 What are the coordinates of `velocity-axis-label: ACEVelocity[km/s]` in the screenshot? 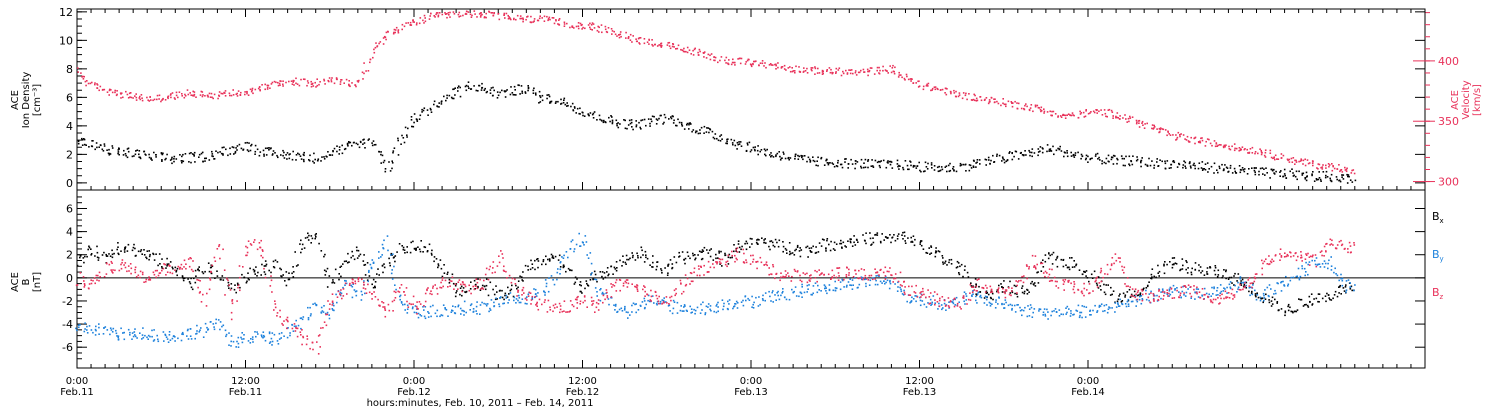 It's located at (1466, 99).